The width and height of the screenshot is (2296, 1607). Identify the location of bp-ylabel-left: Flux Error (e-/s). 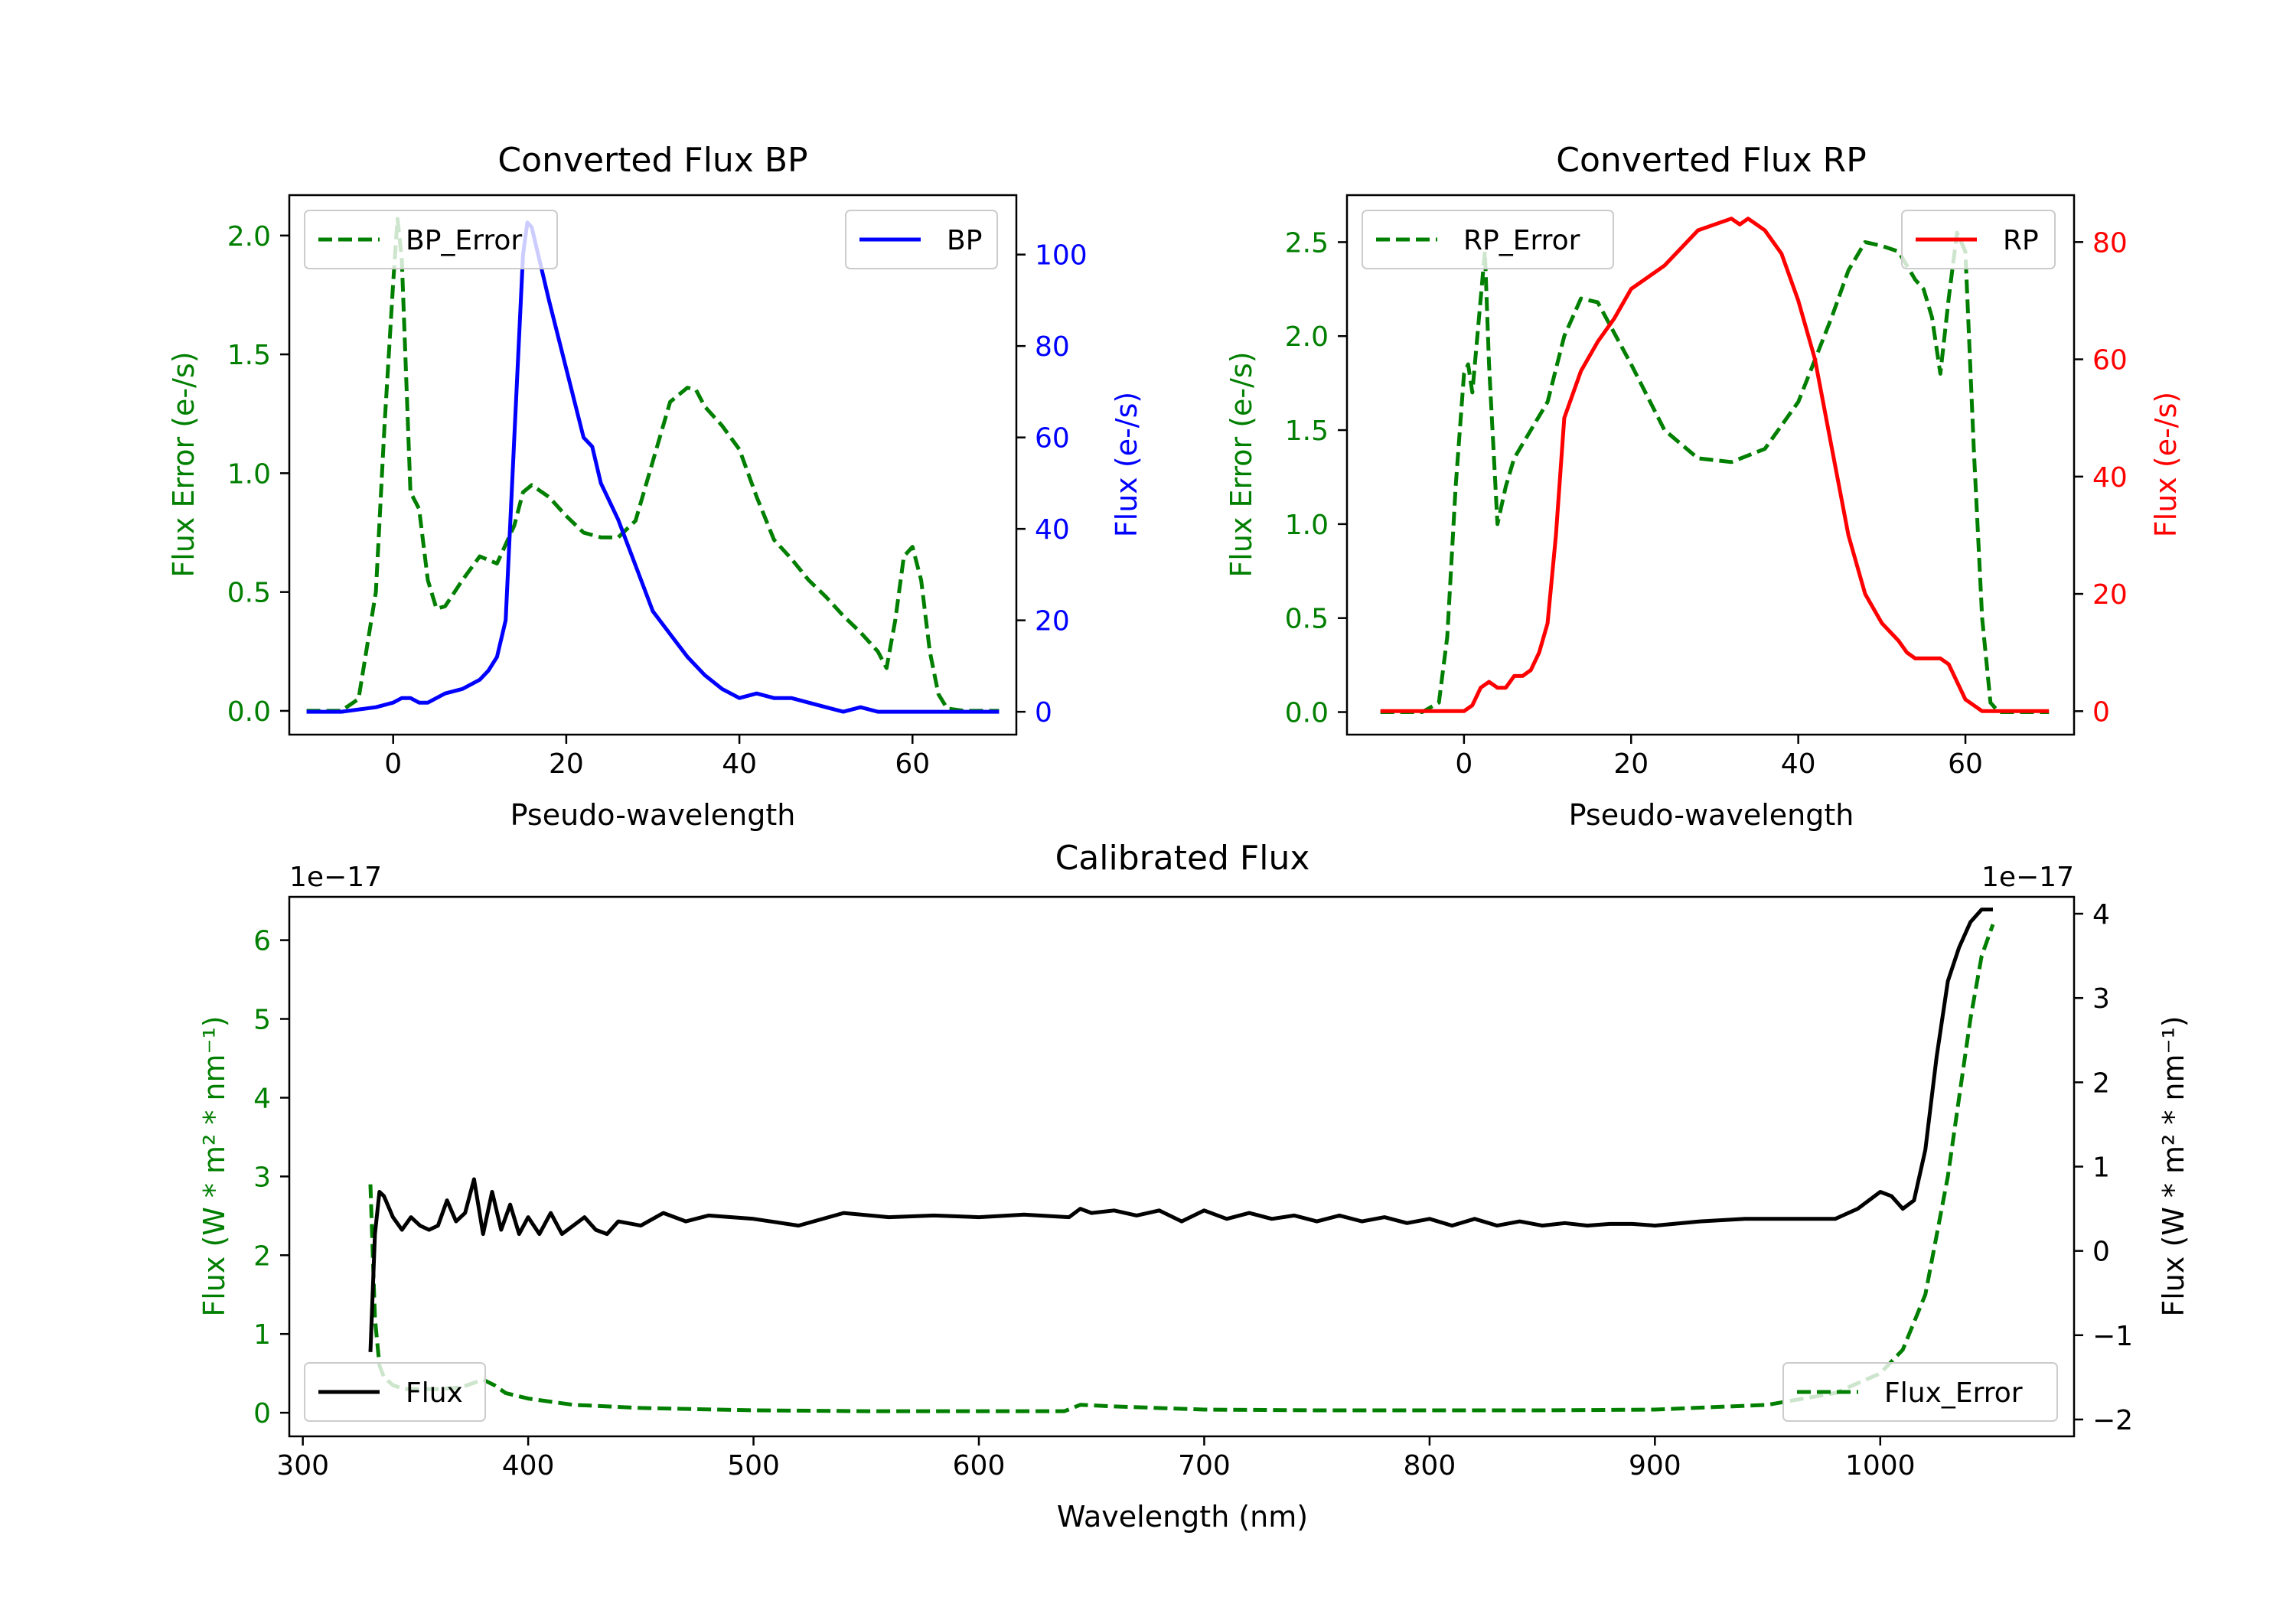
(184, 464).